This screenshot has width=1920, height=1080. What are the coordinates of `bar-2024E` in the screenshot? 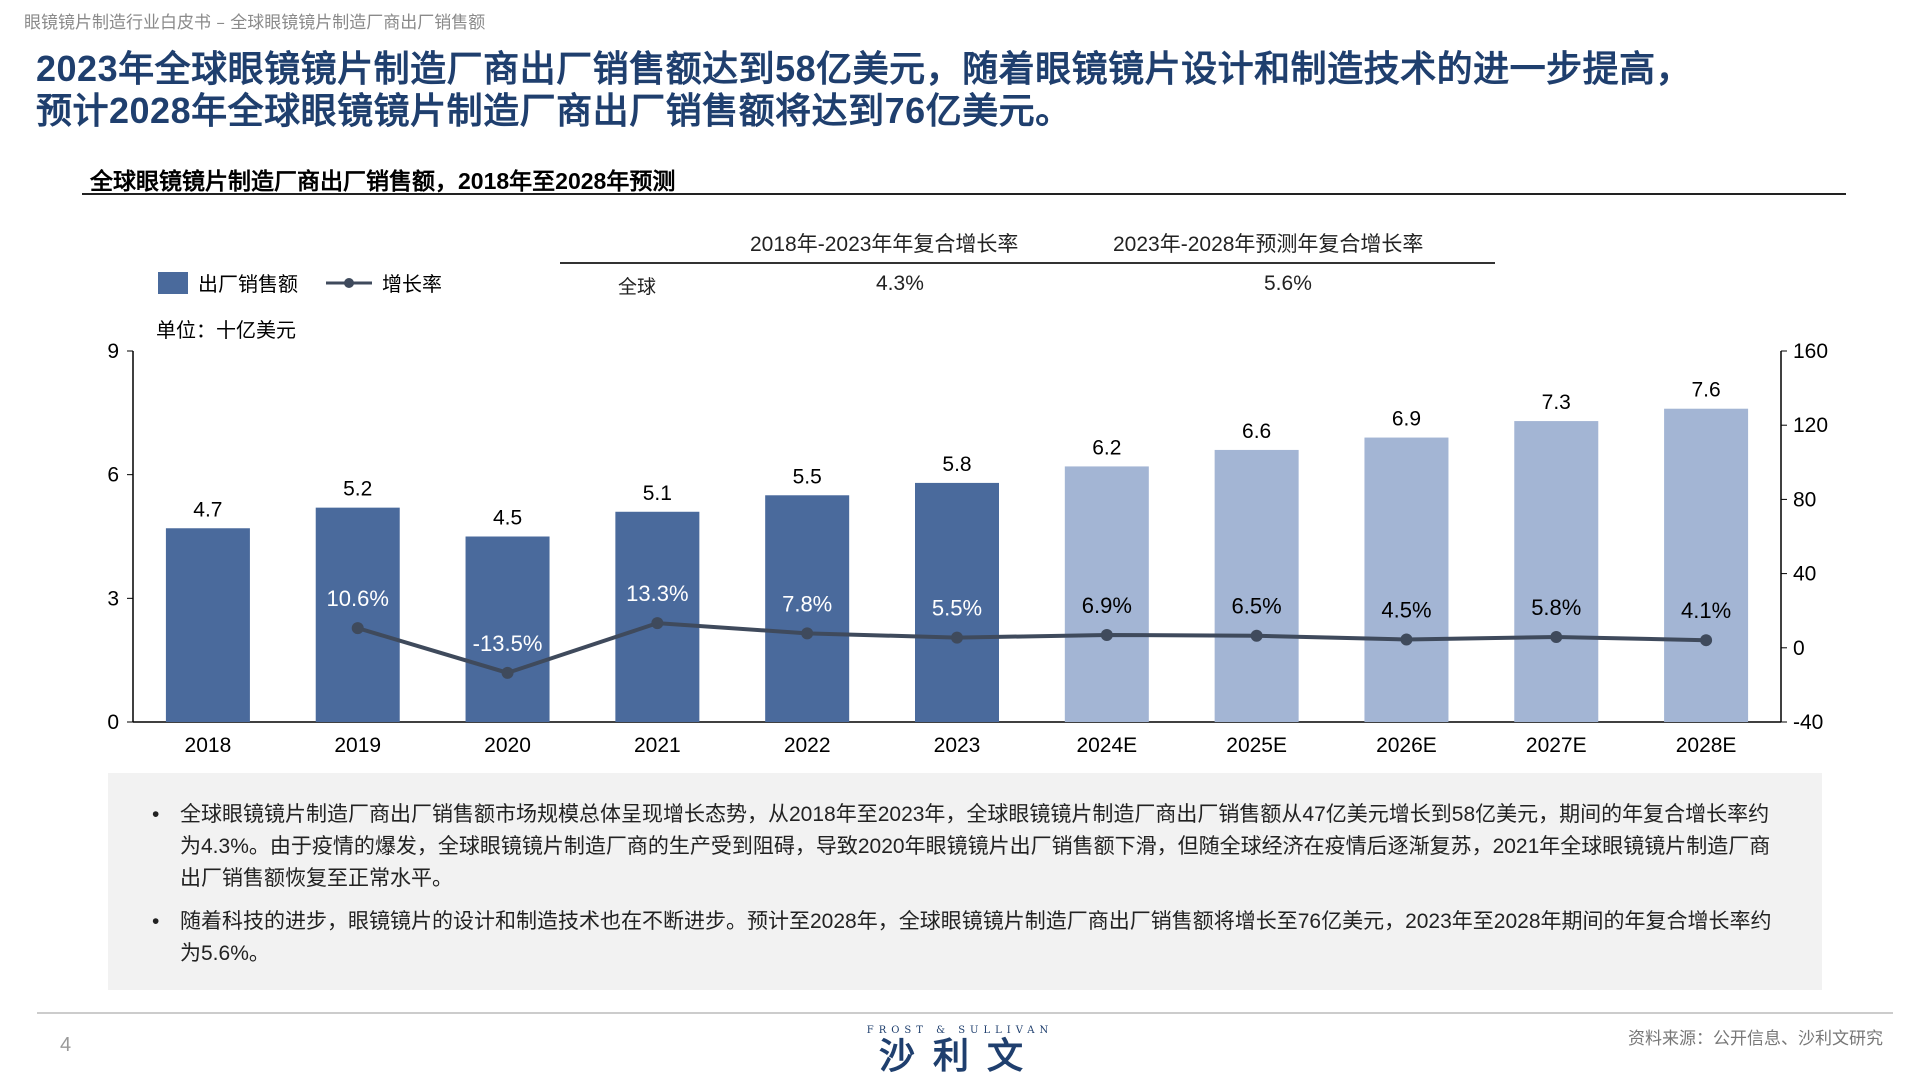 It's located at (1106, 594).